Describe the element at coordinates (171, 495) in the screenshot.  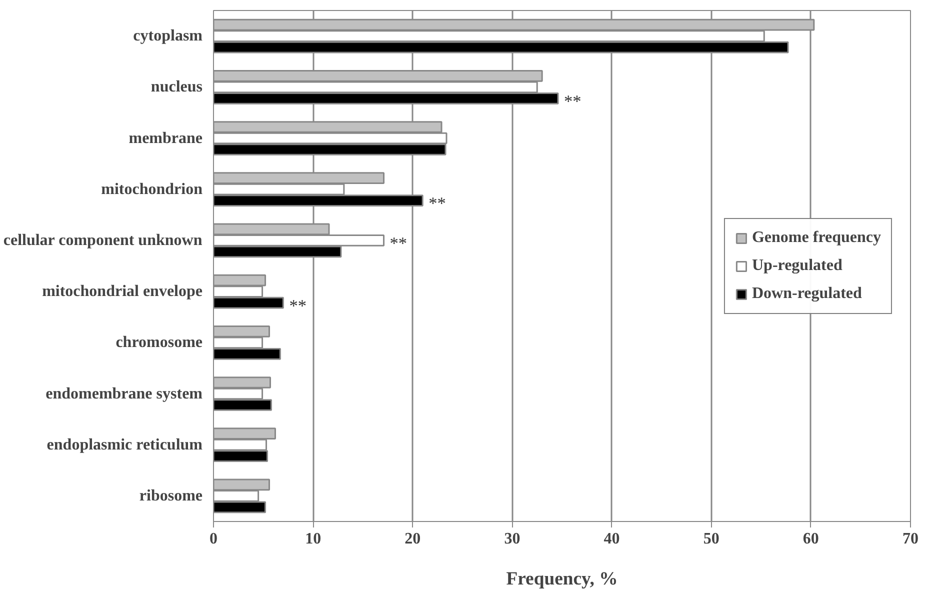
I see `y-tick-label: ribosome` at that location.